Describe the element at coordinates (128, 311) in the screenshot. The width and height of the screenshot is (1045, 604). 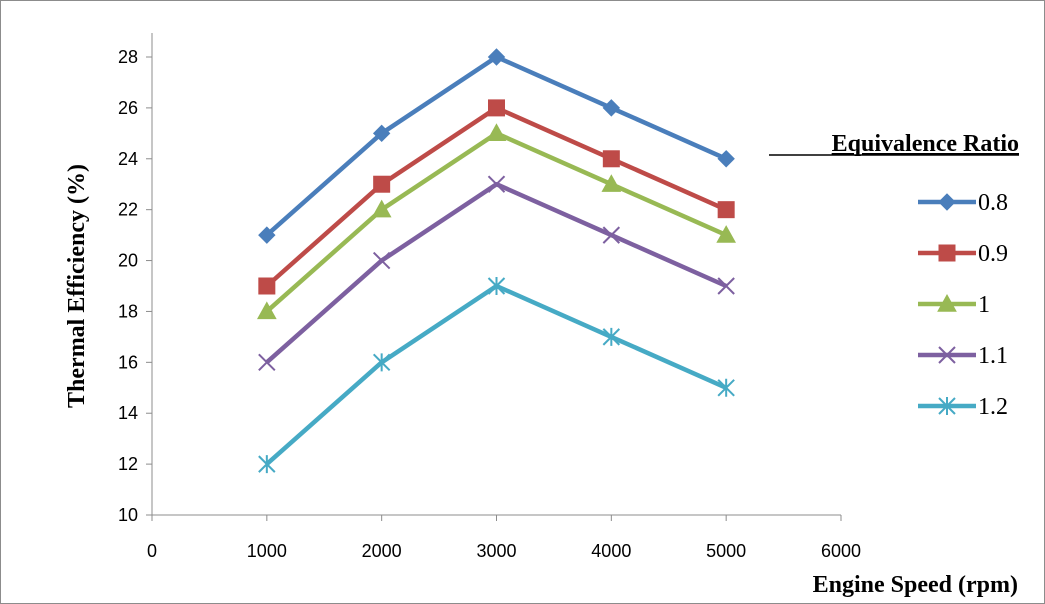
I see `y-tick-label: 18` at that location.